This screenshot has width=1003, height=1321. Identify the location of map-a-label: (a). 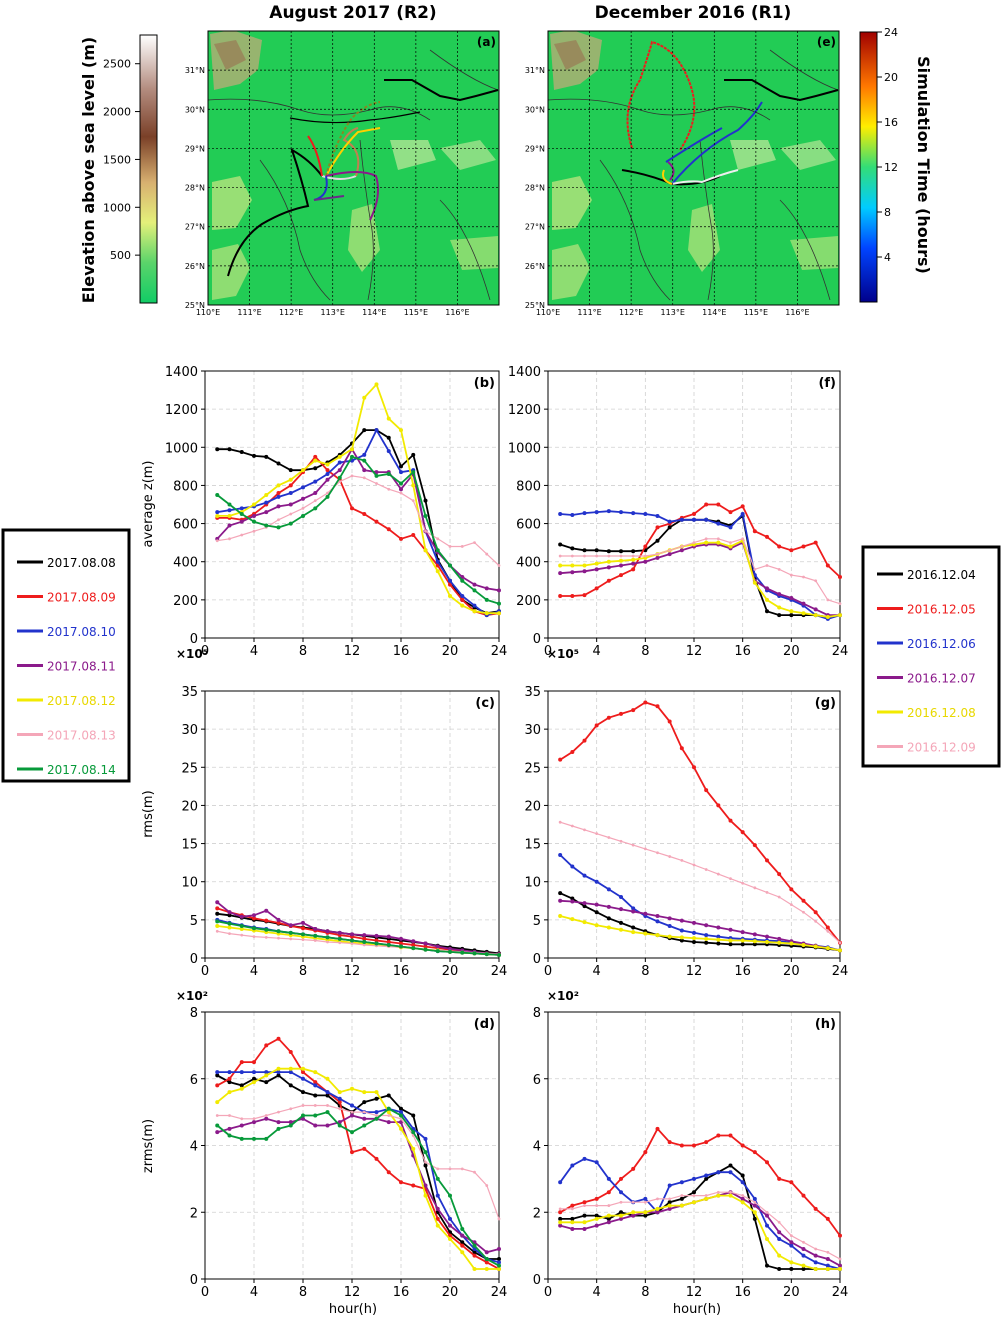
(486, 42).